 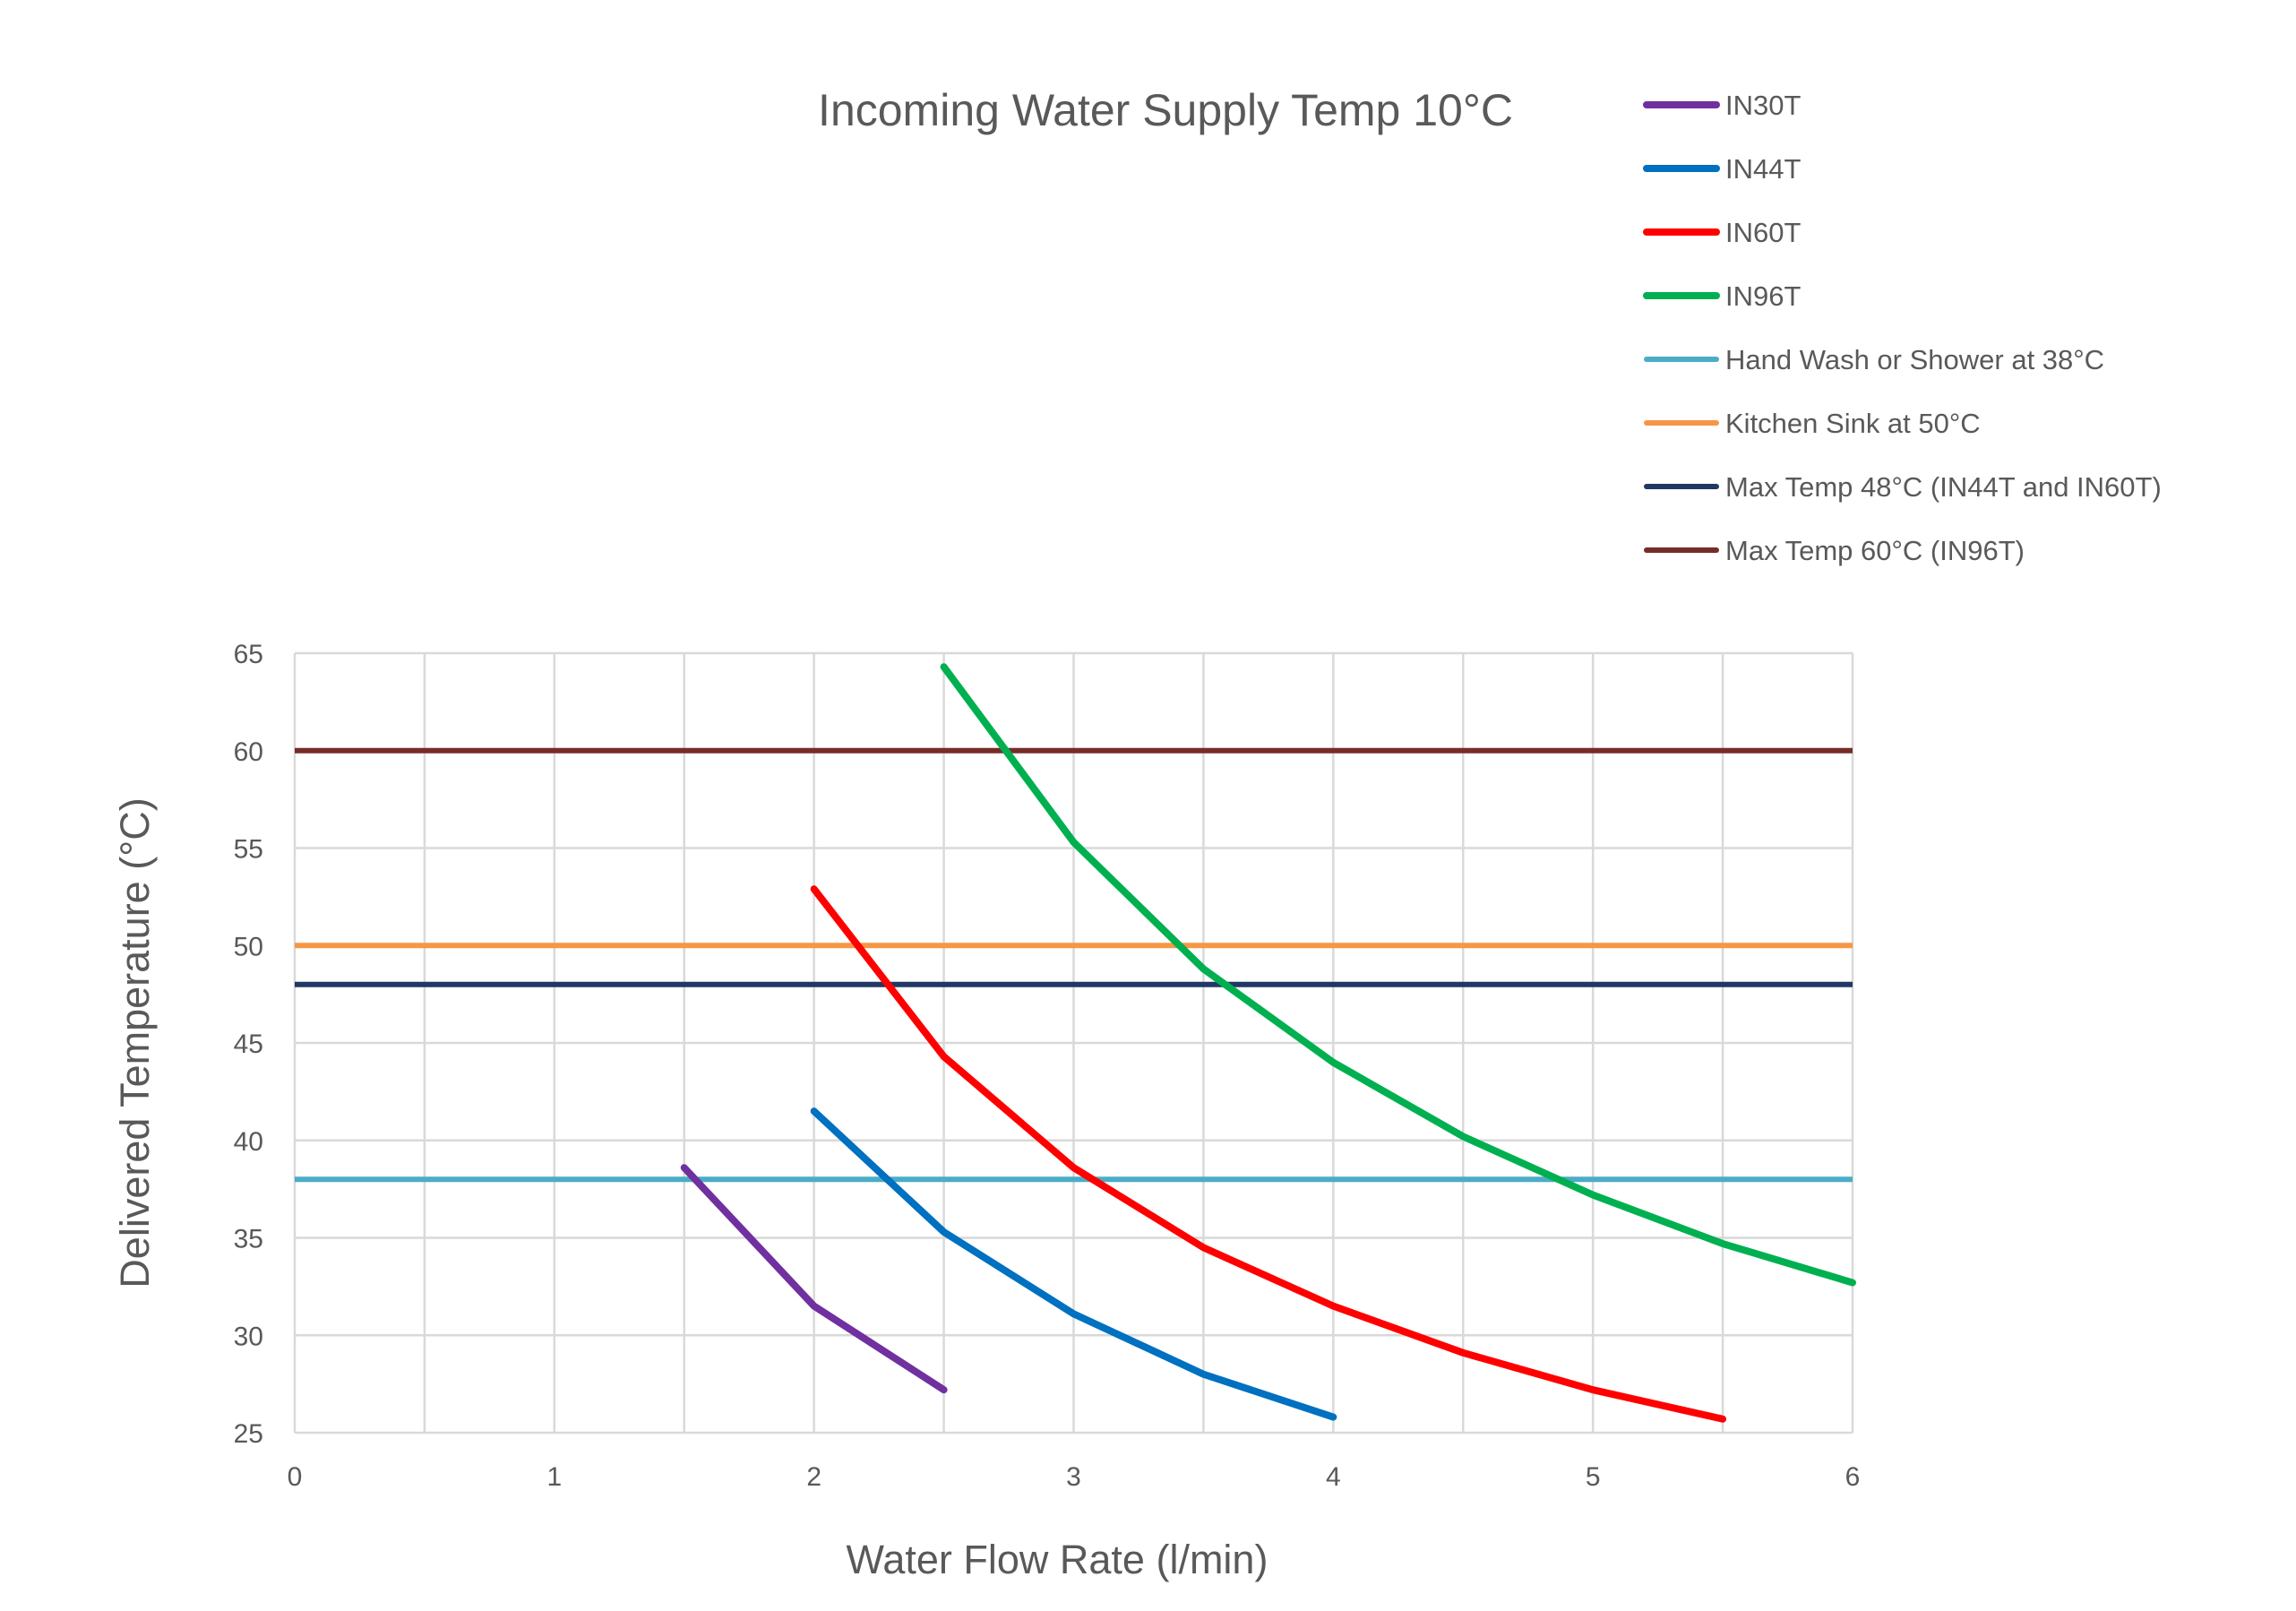 I want to click on y-tick-label: 55, so click(x=248, y=850).